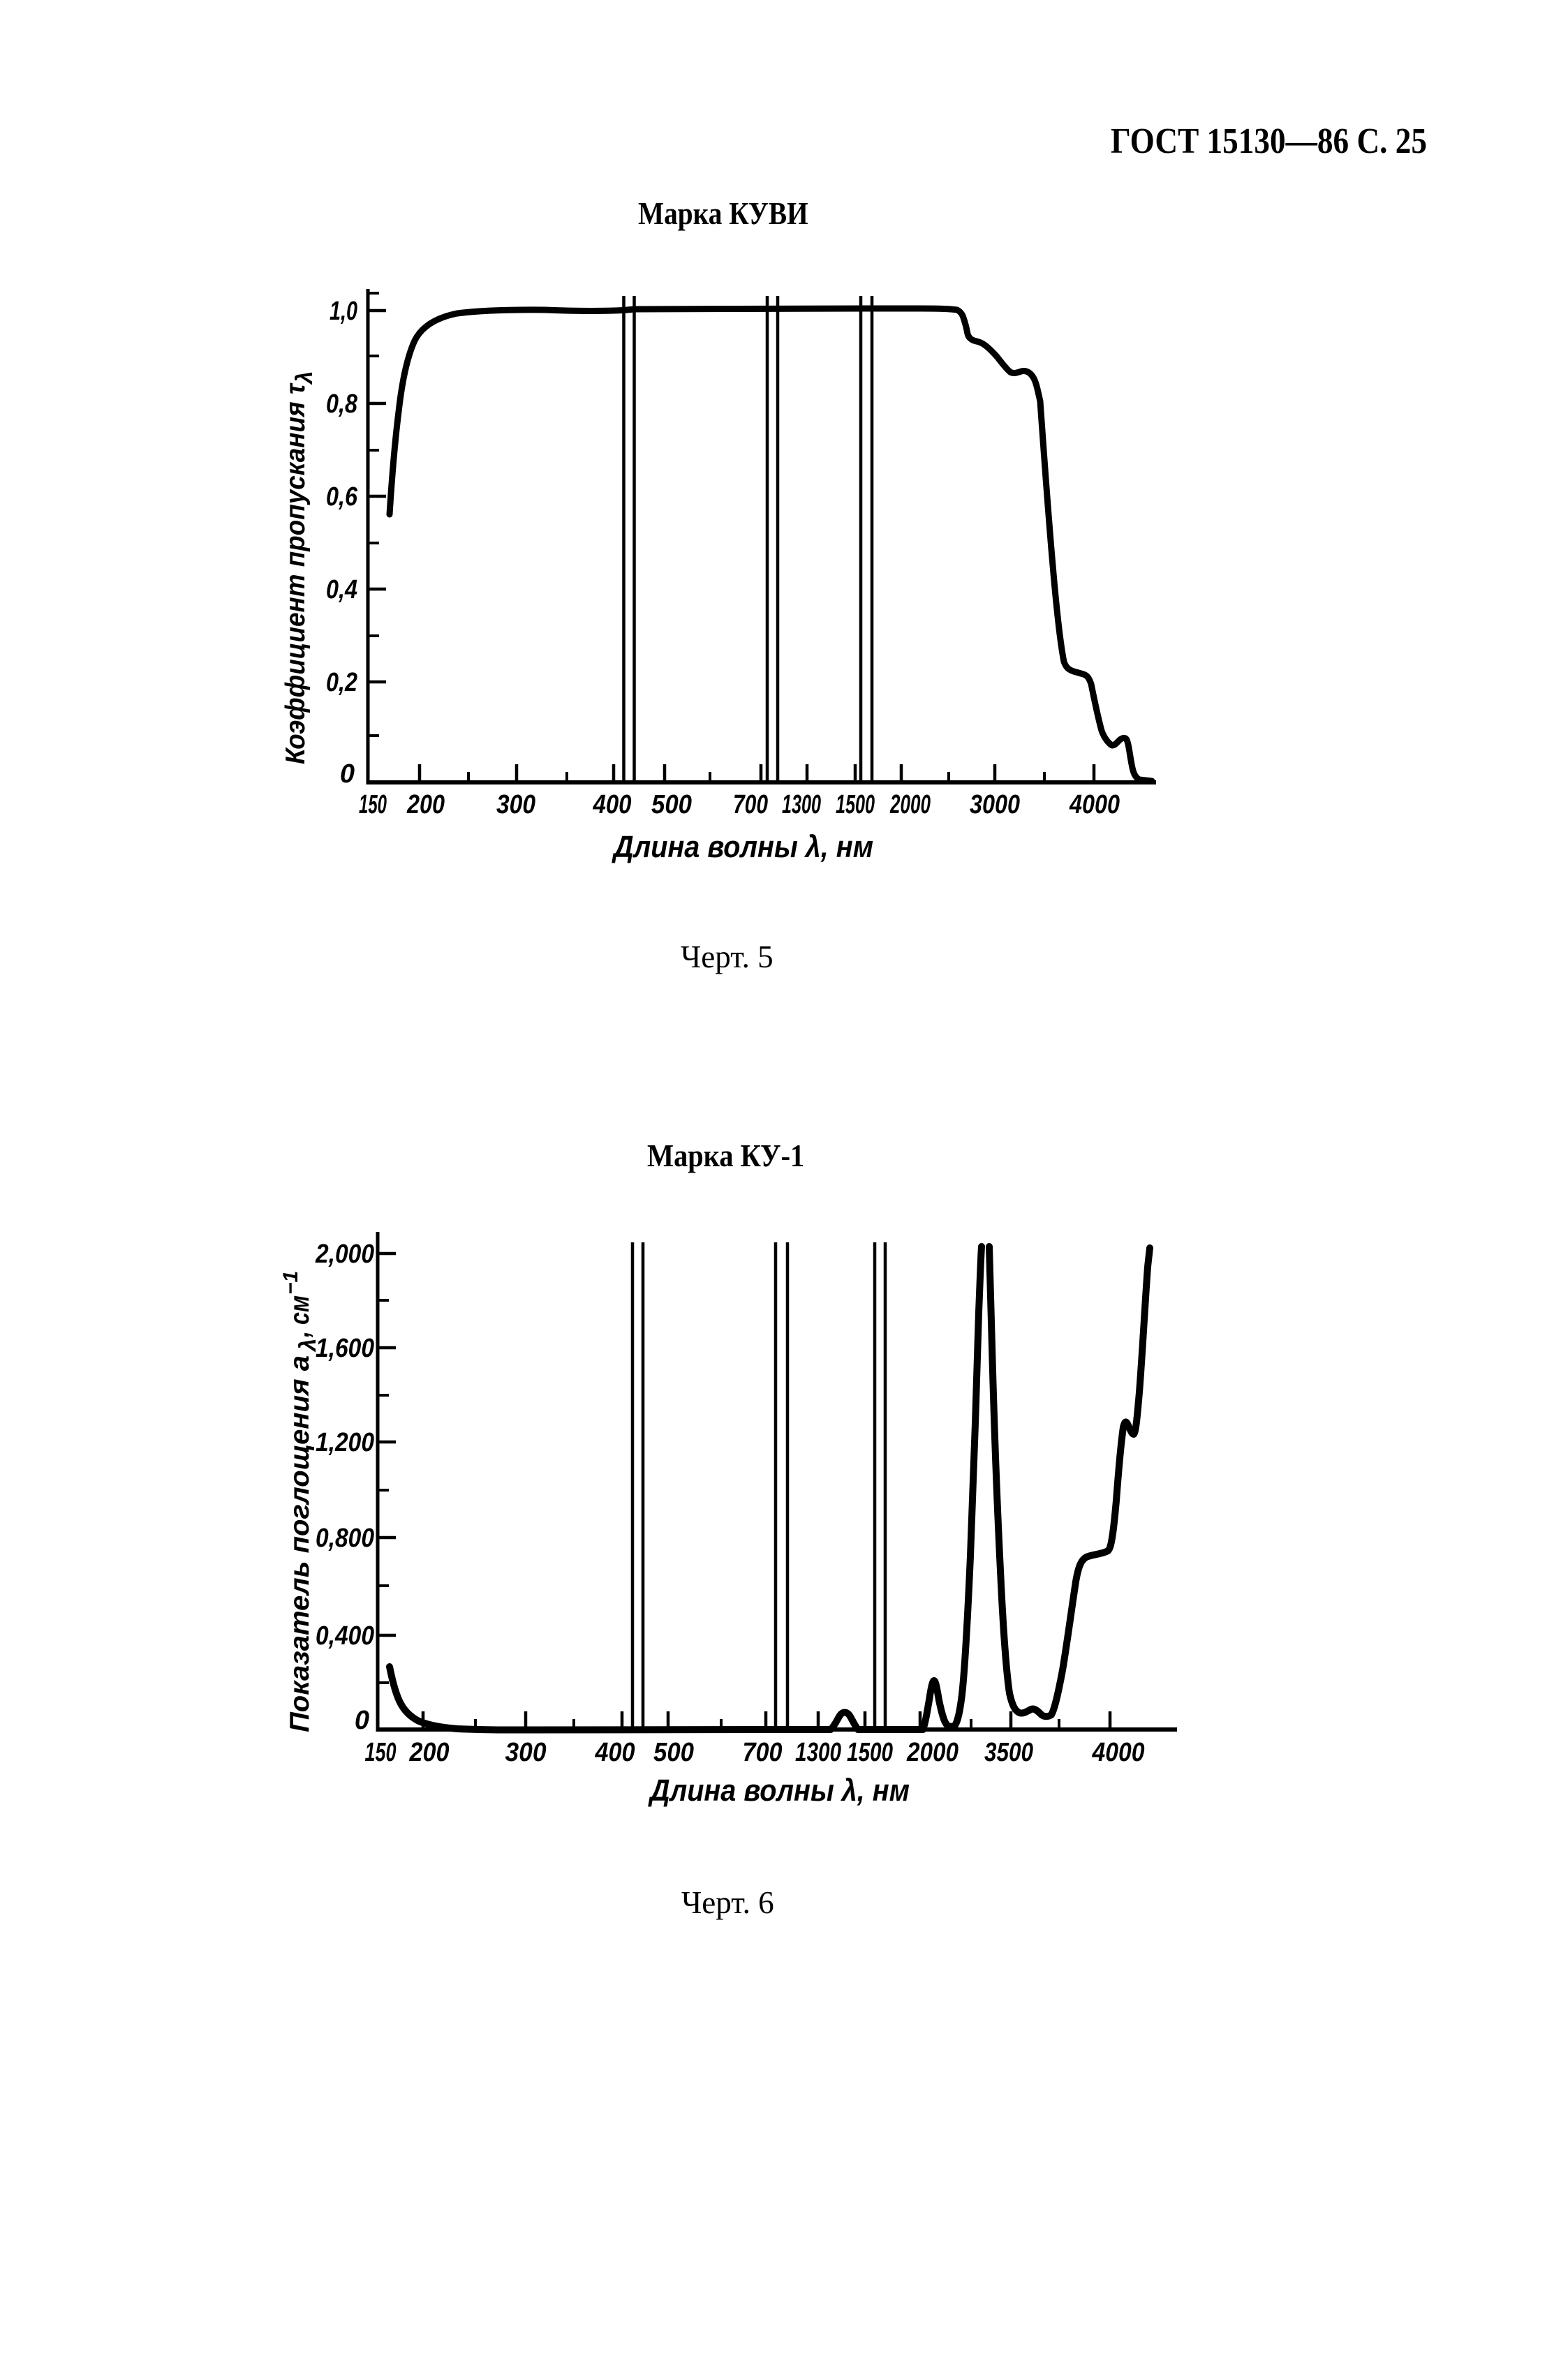 The width and height of the screenshot is (1554, 2380). Describe the element at coordinates (345, 1538) in the screenshot. I see `svg-text: 0,800` at that location.